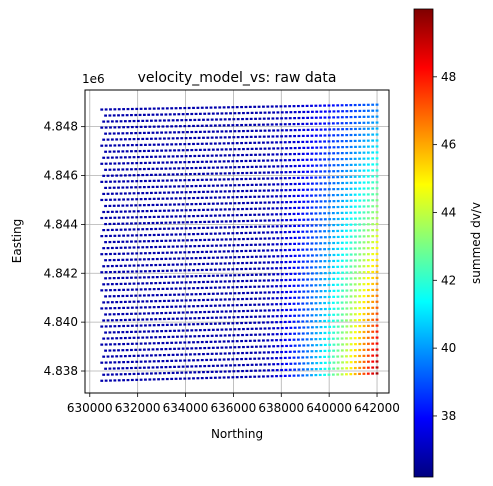 Image resolution: width=493 pixels, height=486 pixels. Describe the element at coordinates (61, 176) in the screenshot. I see `y-tick-label-4: 4.846` at that location.